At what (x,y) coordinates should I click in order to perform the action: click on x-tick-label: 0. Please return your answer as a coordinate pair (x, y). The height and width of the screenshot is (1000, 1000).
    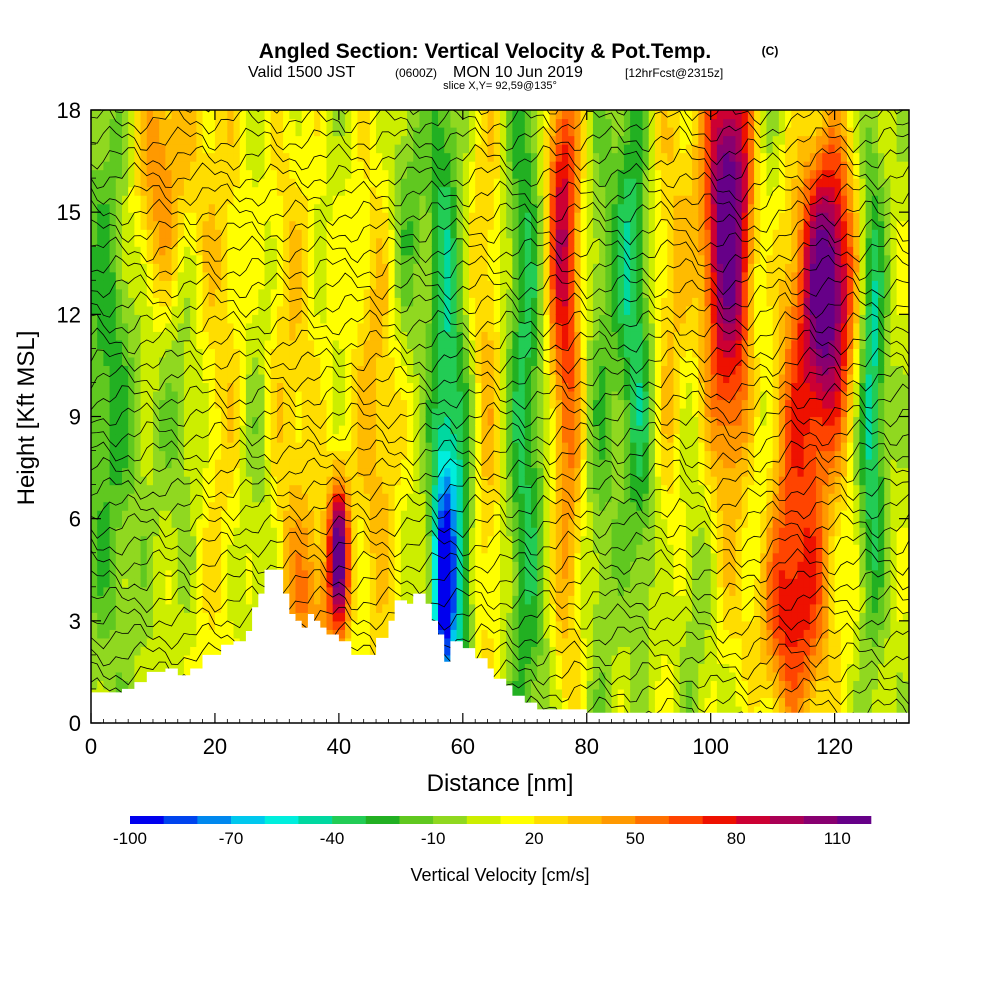
    Looking at the image, I should click on (91, 746).